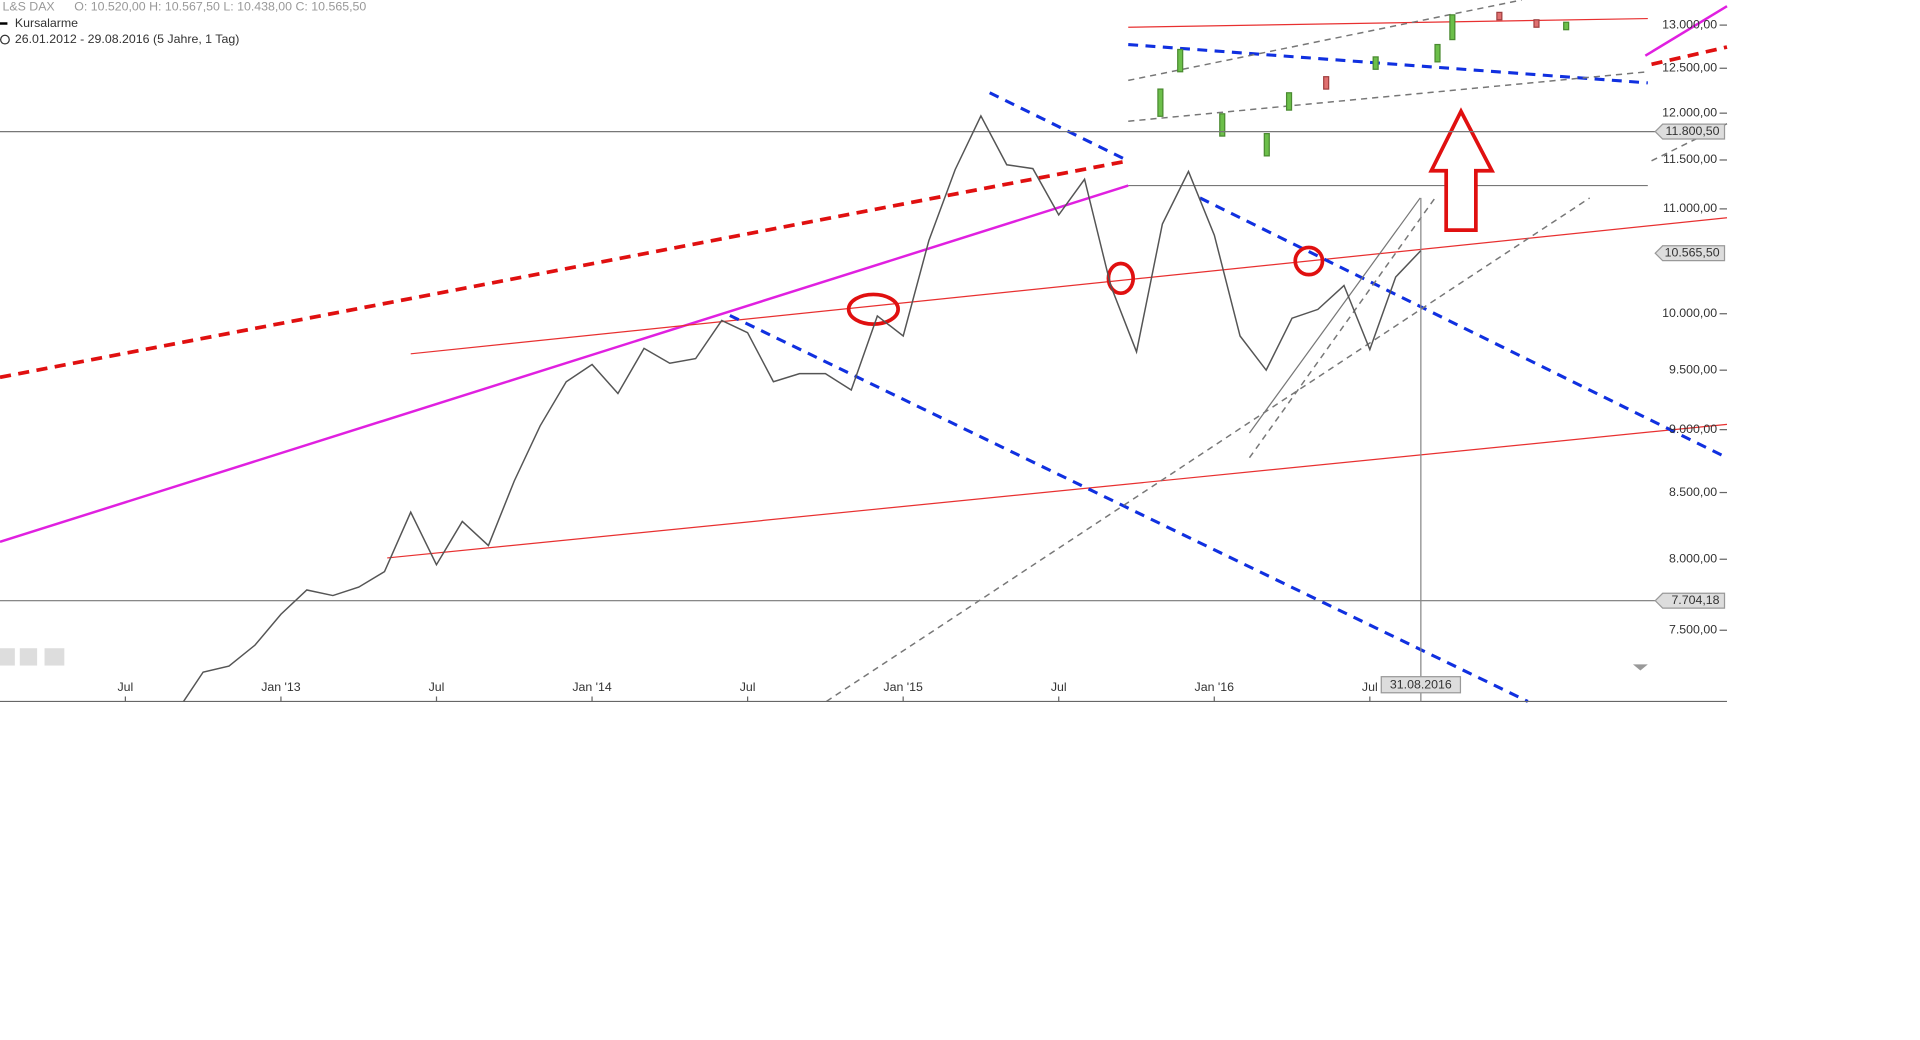  What do you see at coordinates (592, 687) in the screenshot?
I see `x-tick-label: Jan '14` at bounding box center [592, 687].